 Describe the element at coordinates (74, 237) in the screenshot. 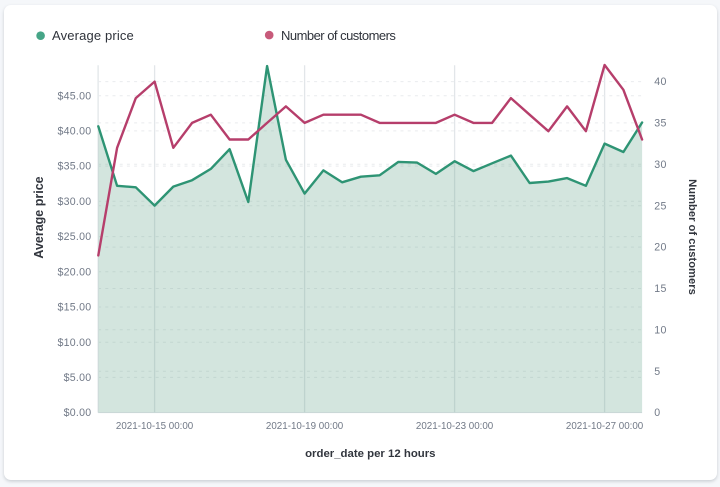

I see `svg-text: $25.00` at that location.